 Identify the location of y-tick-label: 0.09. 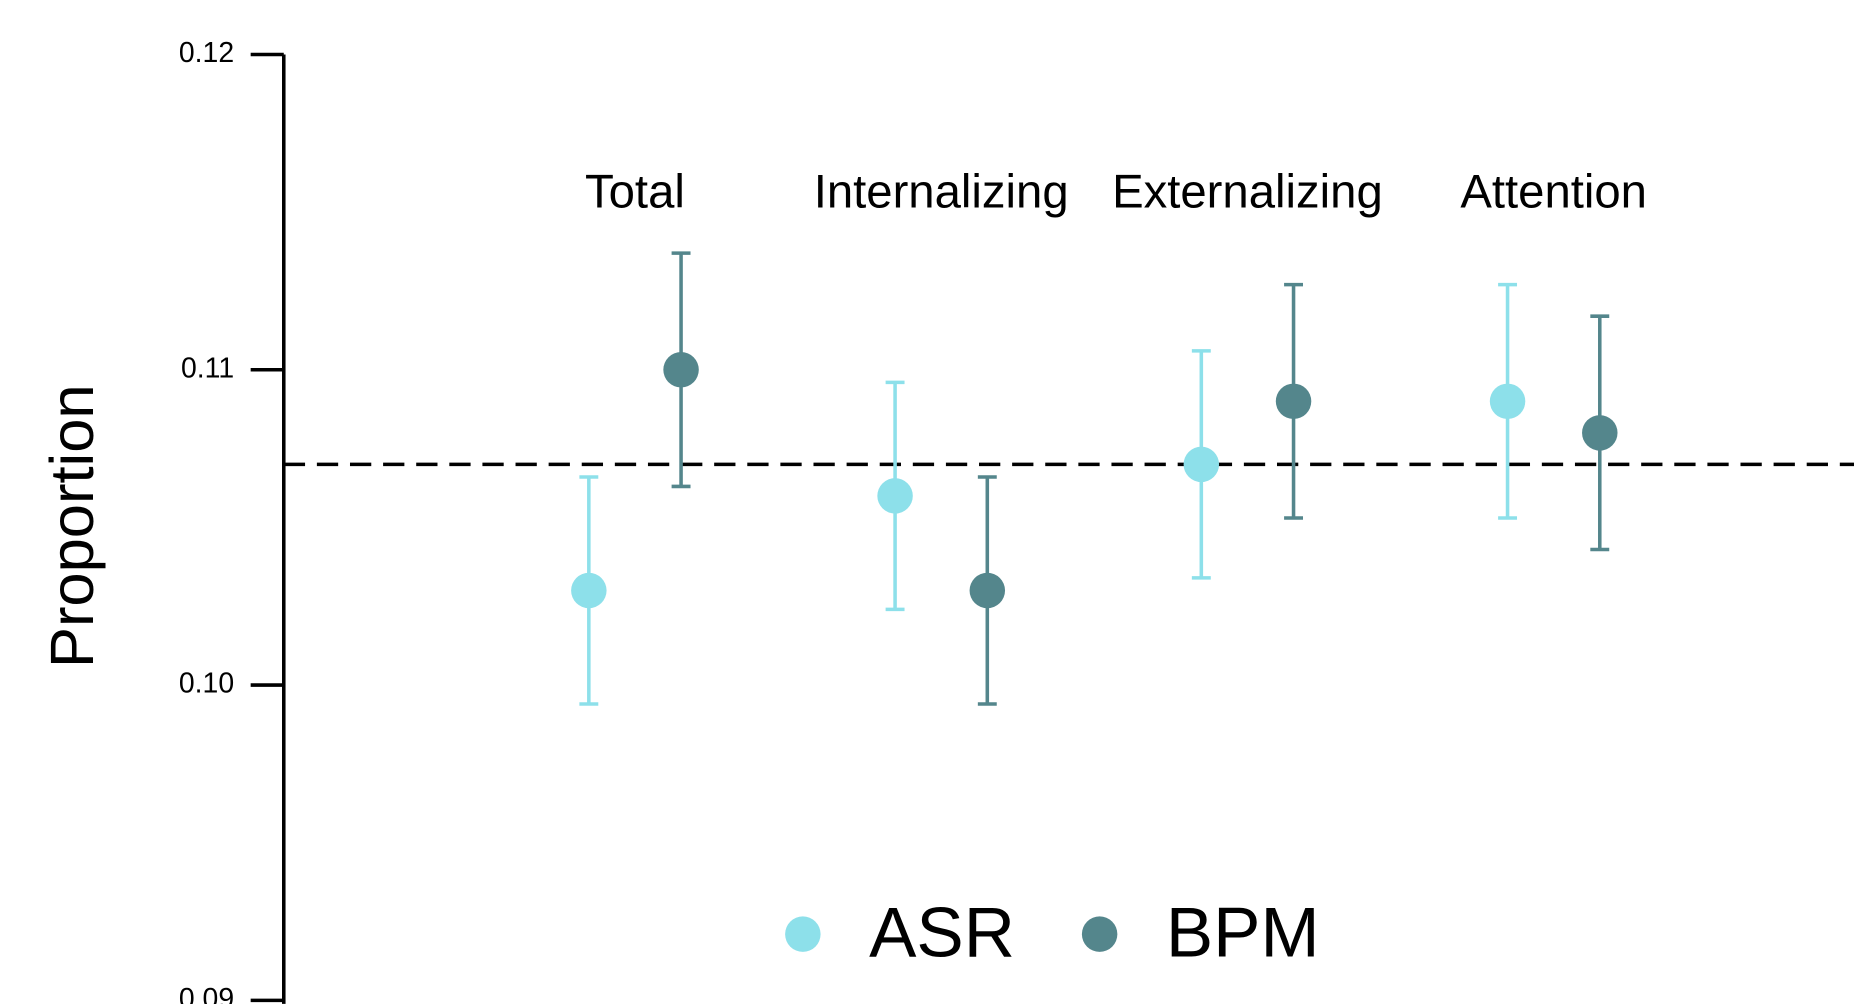
(206, 993).